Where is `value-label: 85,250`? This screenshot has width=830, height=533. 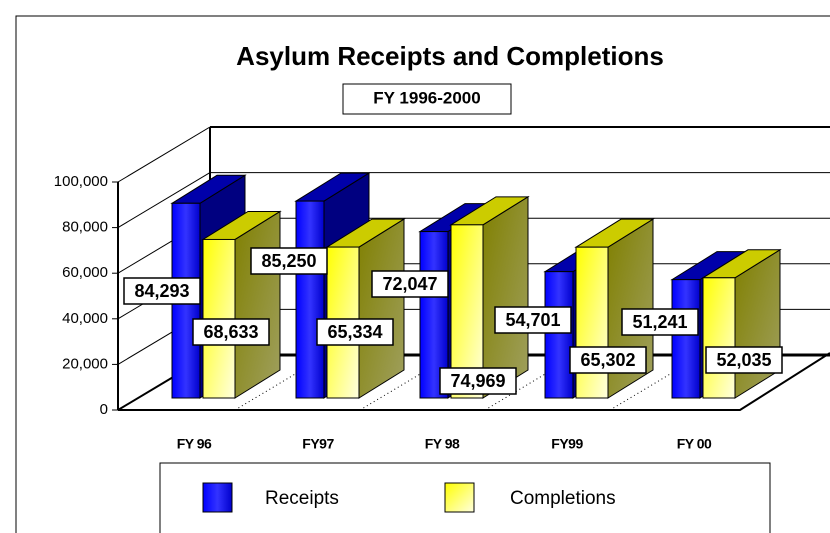 value-label: 85,250 is located at coordinates (288, 261).